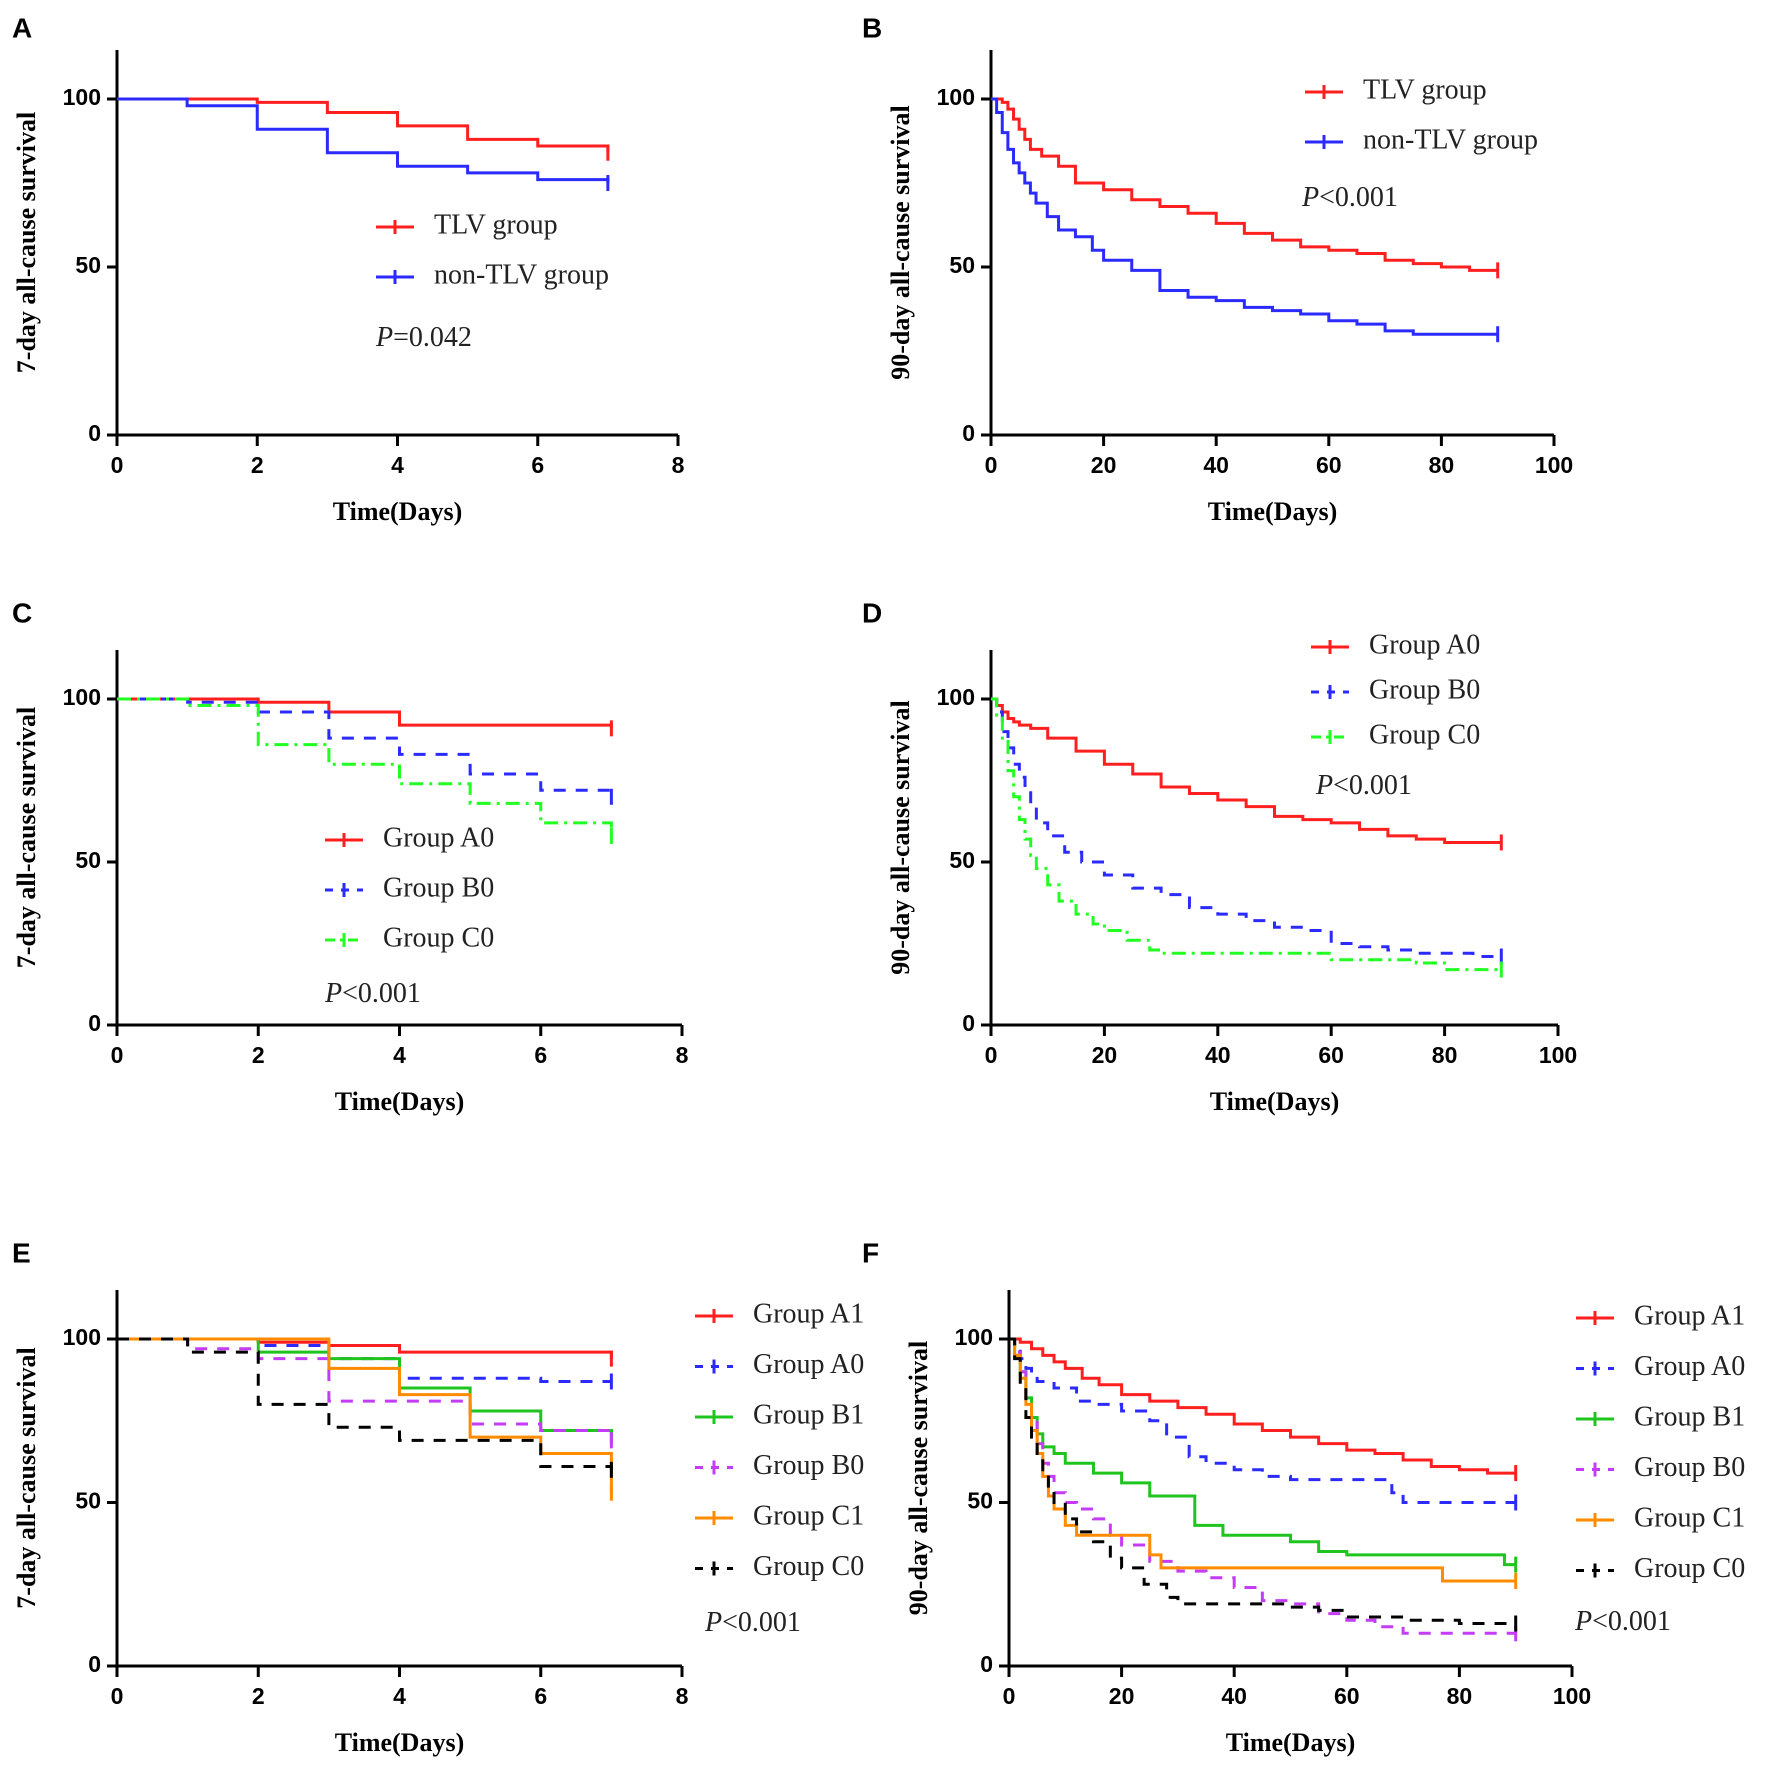 This screenshot has height=1780, width=1772. What do you see at coordinates (496, 224) in the screenshot?
I see `legend-label: TLV group` at bounding box center [496, 224].